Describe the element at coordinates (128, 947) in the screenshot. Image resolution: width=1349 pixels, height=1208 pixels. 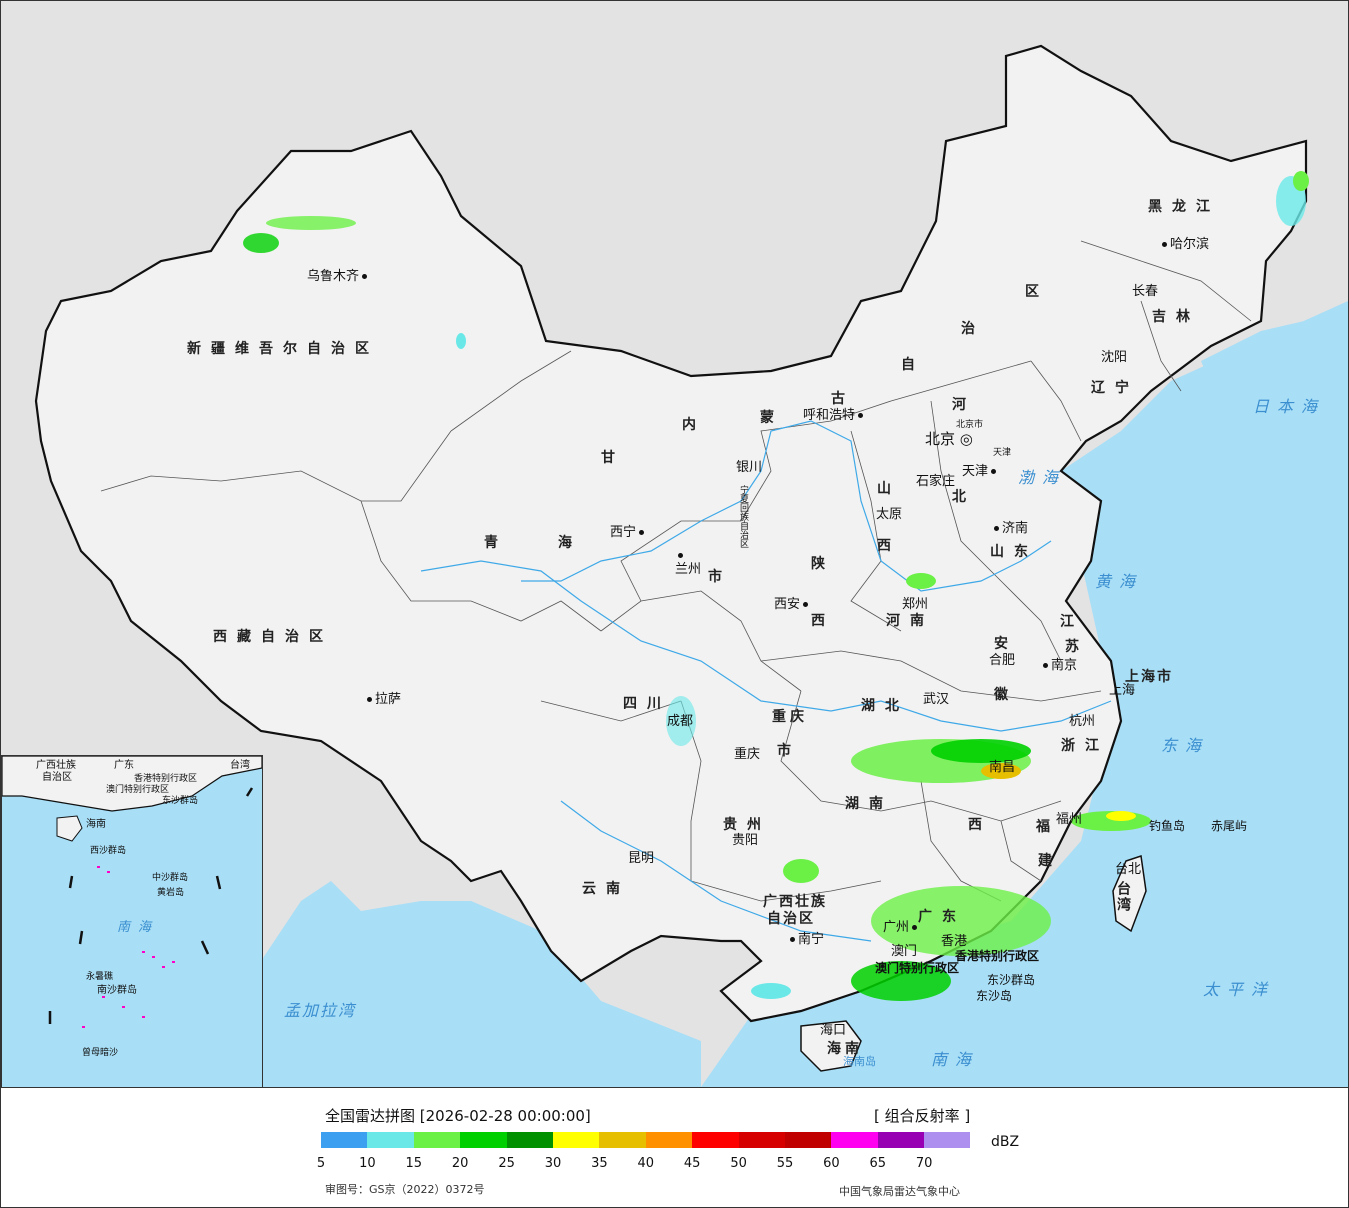
I see `inset-islands` at that location.